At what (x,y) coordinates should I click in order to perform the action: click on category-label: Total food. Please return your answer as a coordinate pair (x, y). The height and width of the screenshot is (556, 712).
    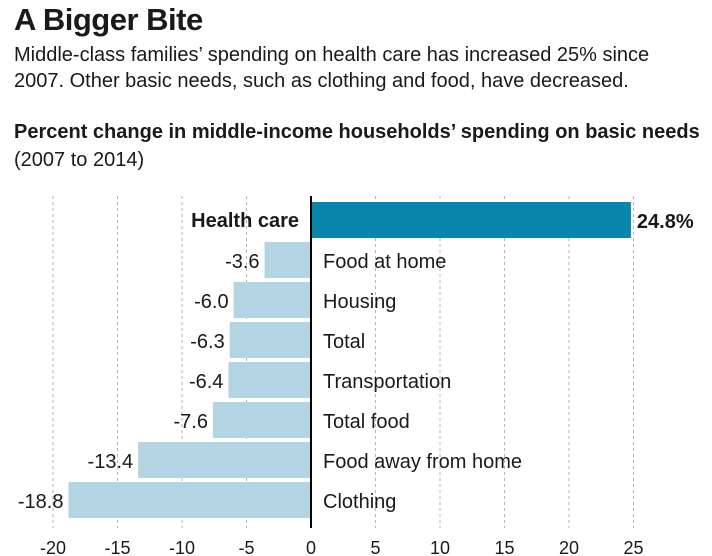
    Looking at the image, I should click on (366, 422).